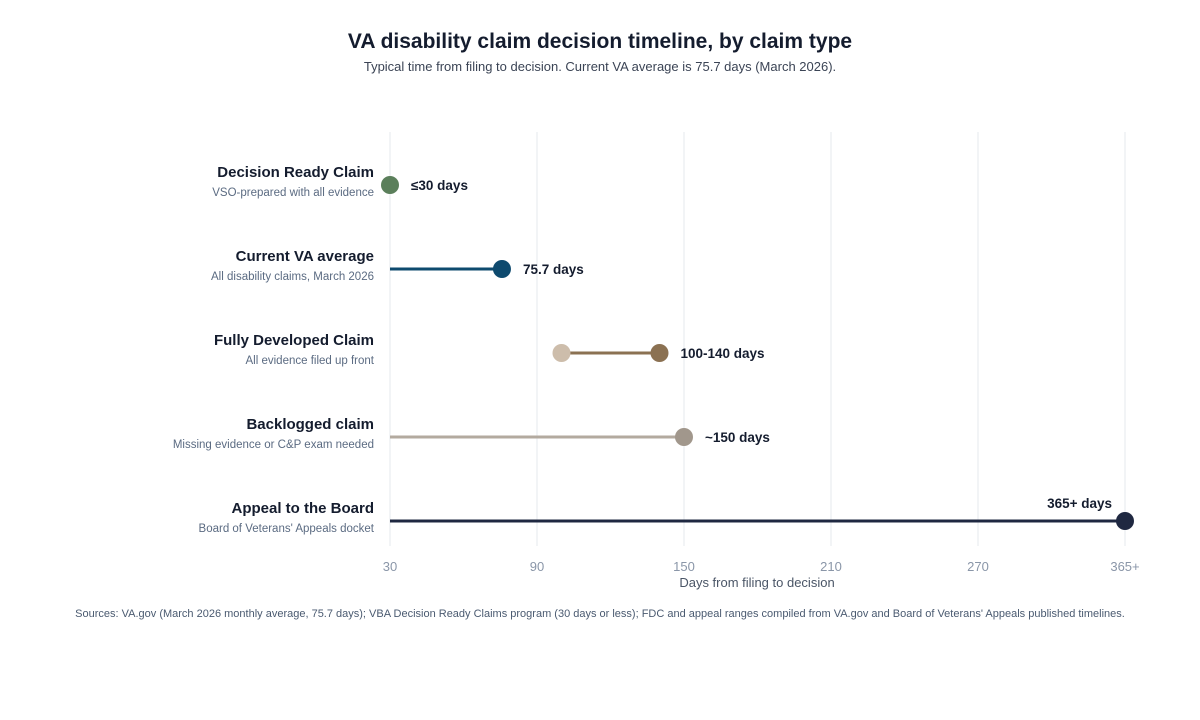 This screenshot has width=1200, height=720. I want to click on x-tick-label: 30, so click(390, 566).